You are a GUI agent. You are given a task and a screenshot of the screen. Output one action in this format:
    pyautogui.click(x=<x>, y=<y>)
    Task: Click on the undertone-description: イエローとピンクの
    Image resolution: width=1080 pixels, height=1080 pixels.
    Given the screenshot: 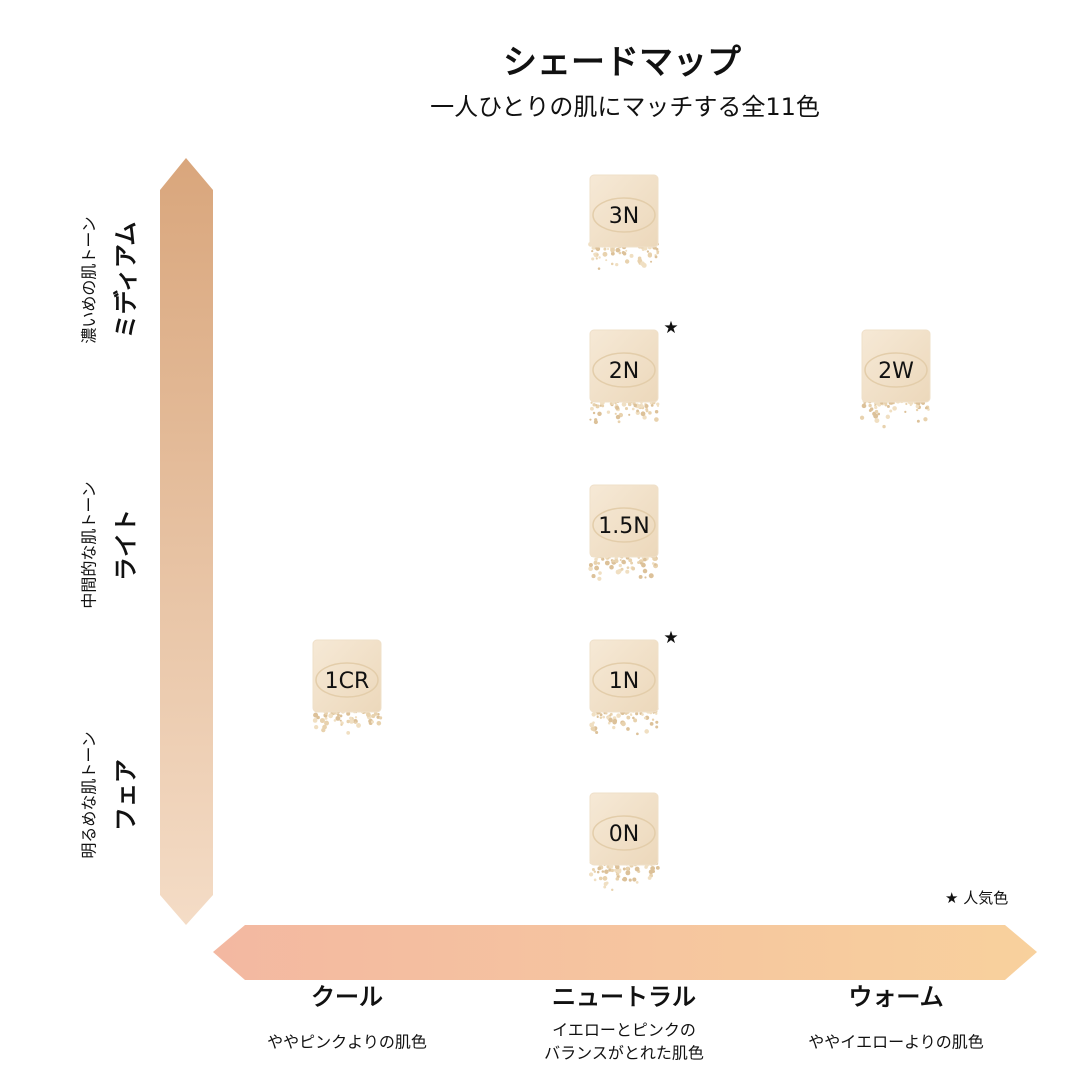 What is the action you would take?
    pyautogui.click(x=624, y=1030)
    